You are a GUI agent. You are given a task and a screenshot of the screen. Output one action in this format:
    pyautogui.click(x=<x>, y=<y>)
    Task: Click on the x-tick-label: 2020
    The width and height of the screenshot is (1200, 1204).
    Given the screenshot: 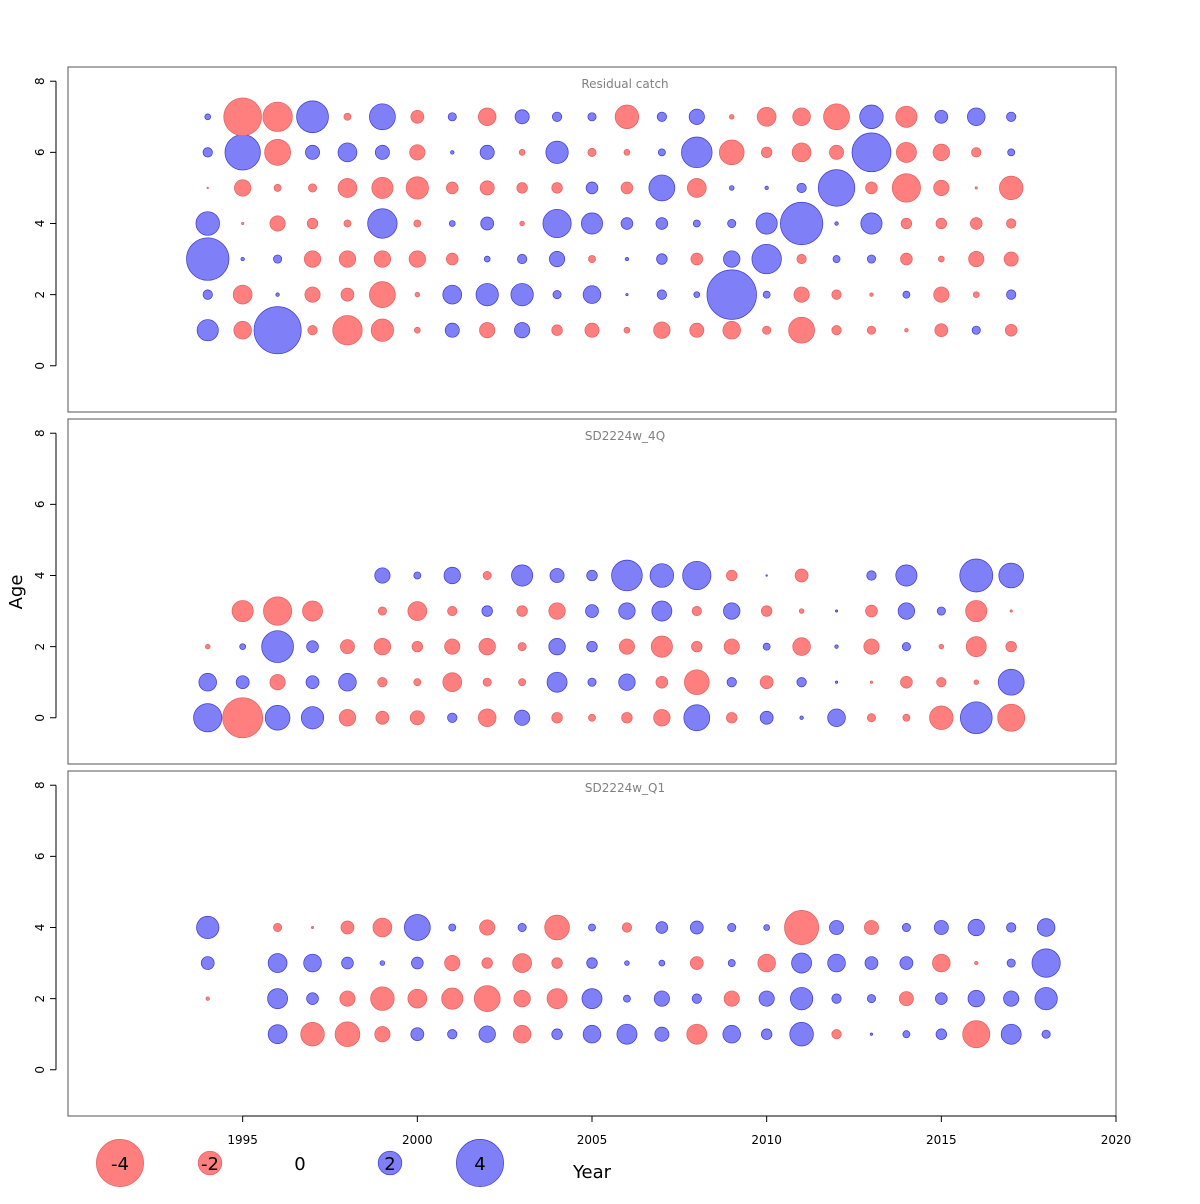 What is the action you would take?
    pyautogui.click(x=1116, y=1140)
    